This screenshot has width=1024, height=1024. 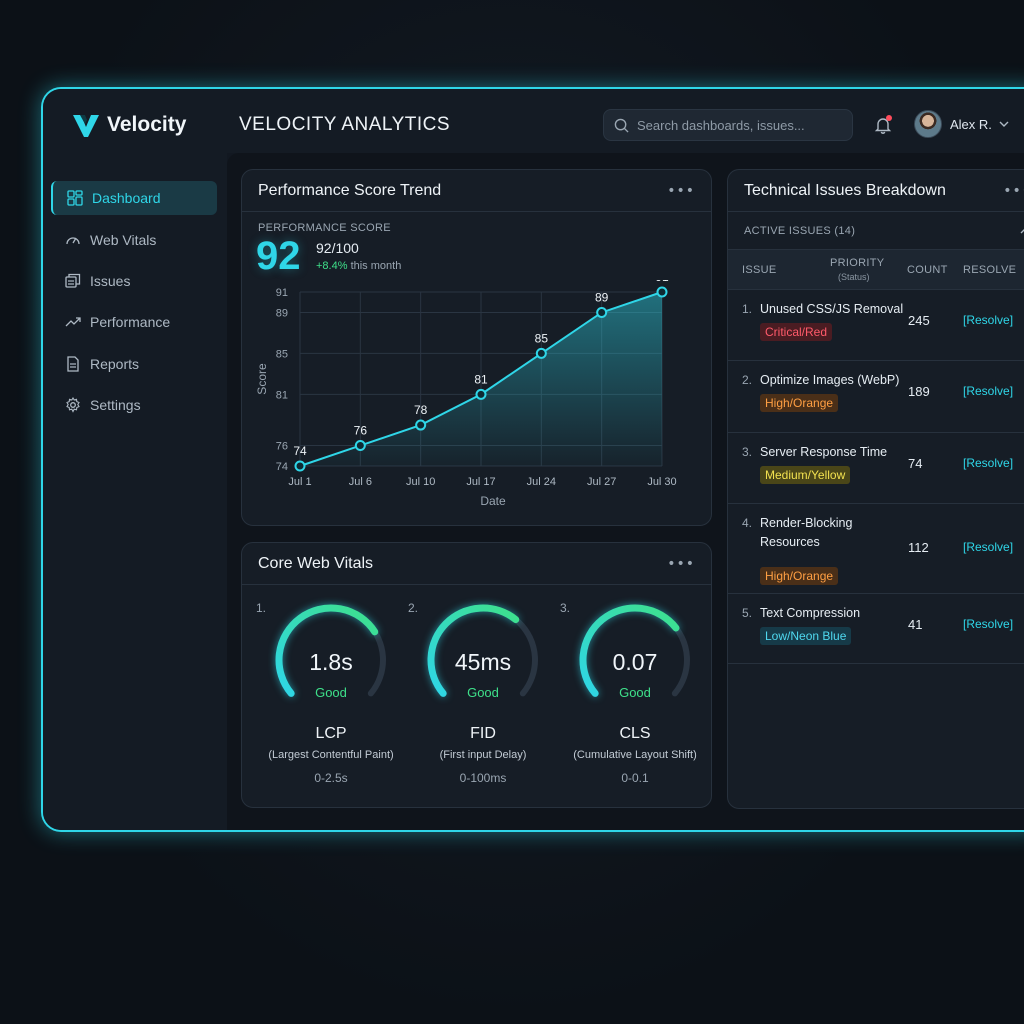 What do you see at coordinates (854, 277) in the screenshot?
I see `column-priority-sub: (Status)` at bounding box center [854, 277].